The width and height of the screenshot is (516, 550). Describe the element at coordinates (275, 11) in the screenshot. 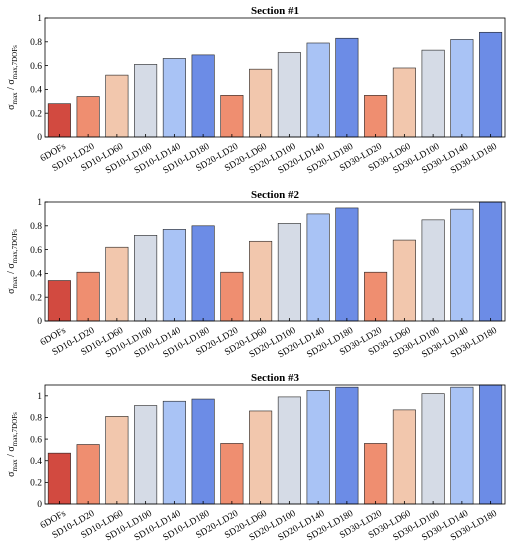

I see `chart-title: Section #1` at that location.